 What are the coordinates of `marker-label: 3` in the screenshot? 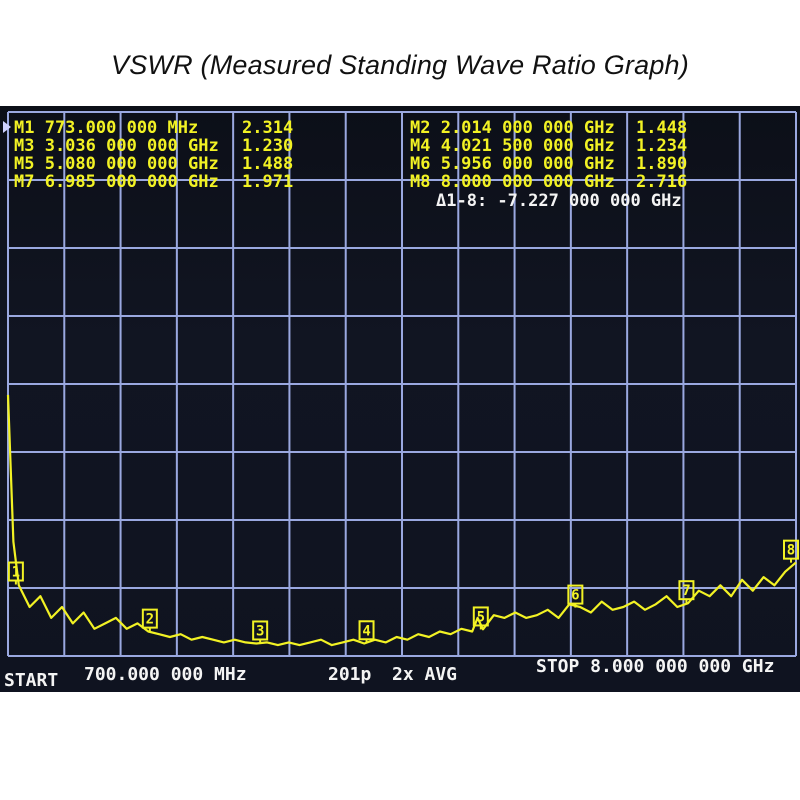 It's located at (260, 631).